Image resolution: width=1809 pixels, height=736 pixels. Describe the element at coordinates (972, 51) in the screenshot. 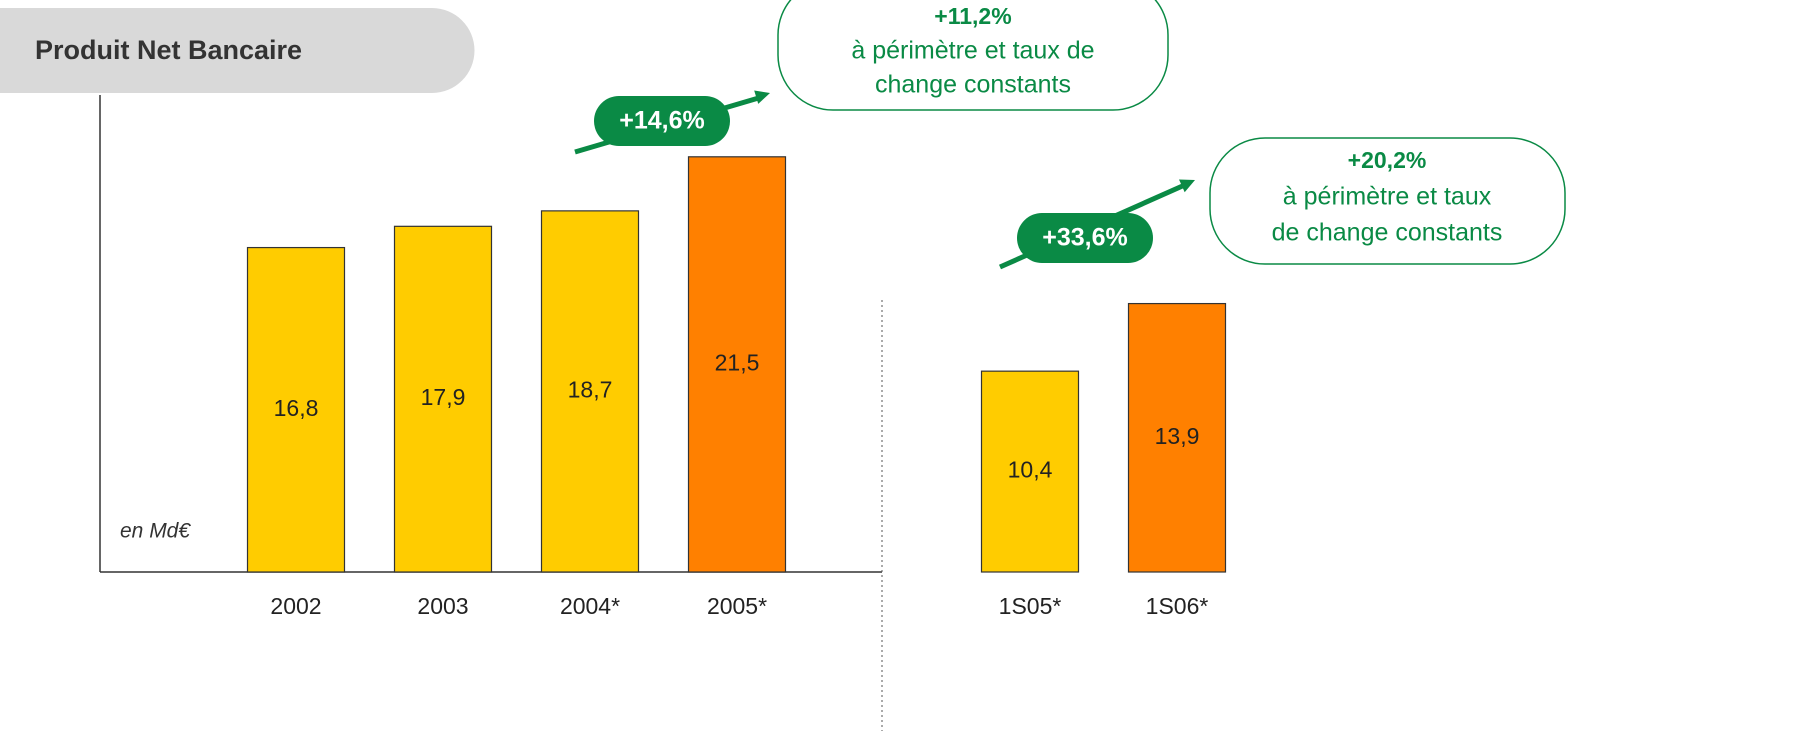

I see `callout-line: à périmètre et taux de` at that location.